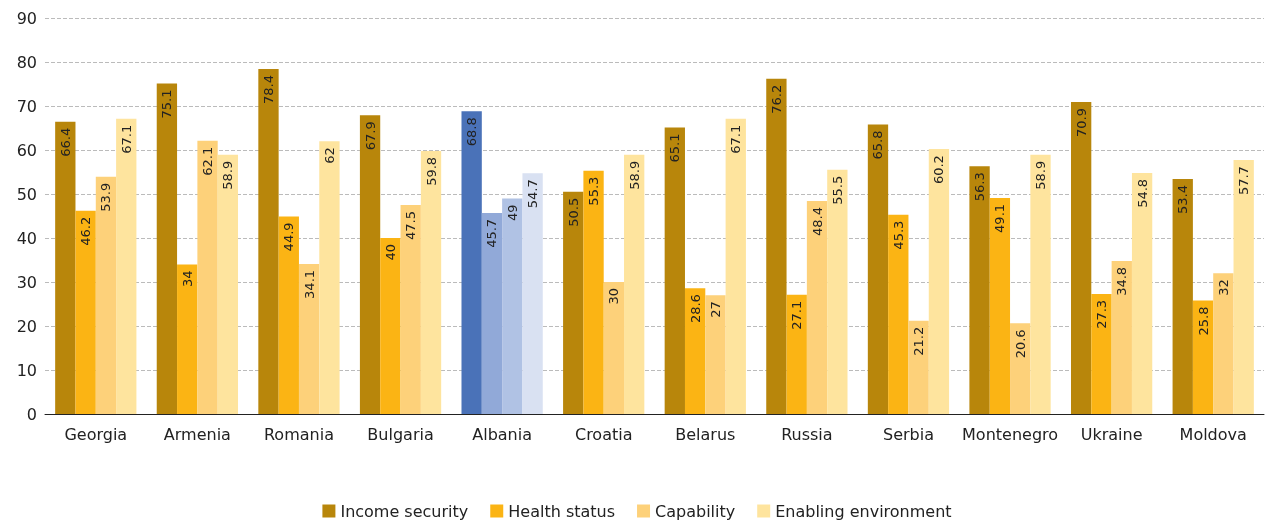 The image size is (1274, 524). I want to click on x-tick-label: Bulgaria, so click(400, 434).